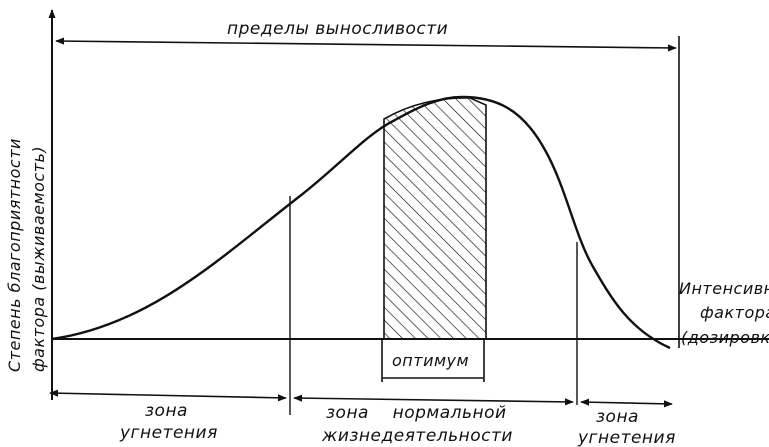 The image size is (769, 447). Describe the element at coordinates (626, 437) in the screenshot. I see `zone-right-line2: угнетения` at that location.